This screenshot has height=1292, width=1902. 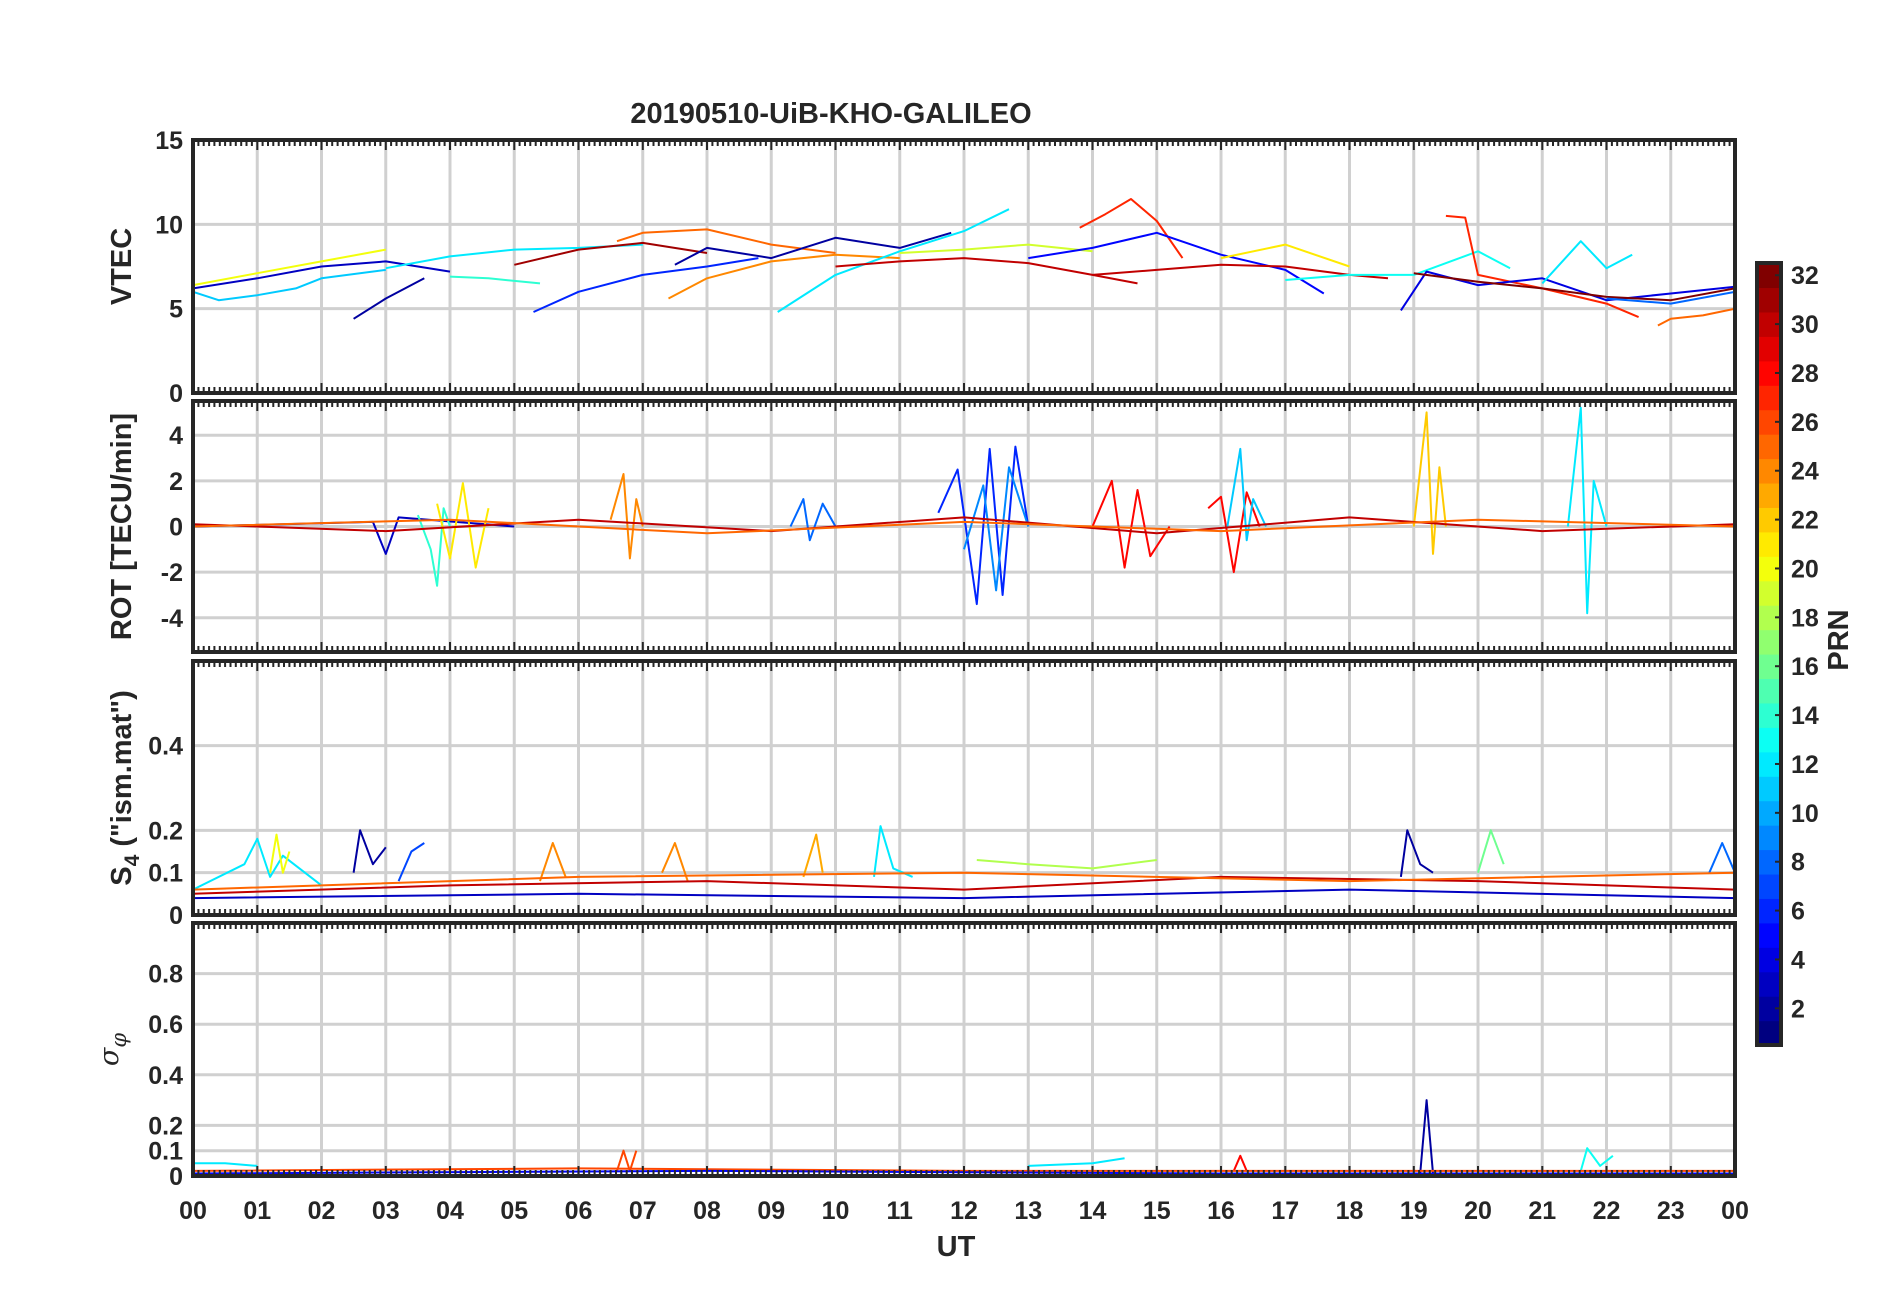 What do you see at coordinates (514, 1211) in the screenshot?
I see `x-tick-label: 05` at bounding box center [514, 1211].